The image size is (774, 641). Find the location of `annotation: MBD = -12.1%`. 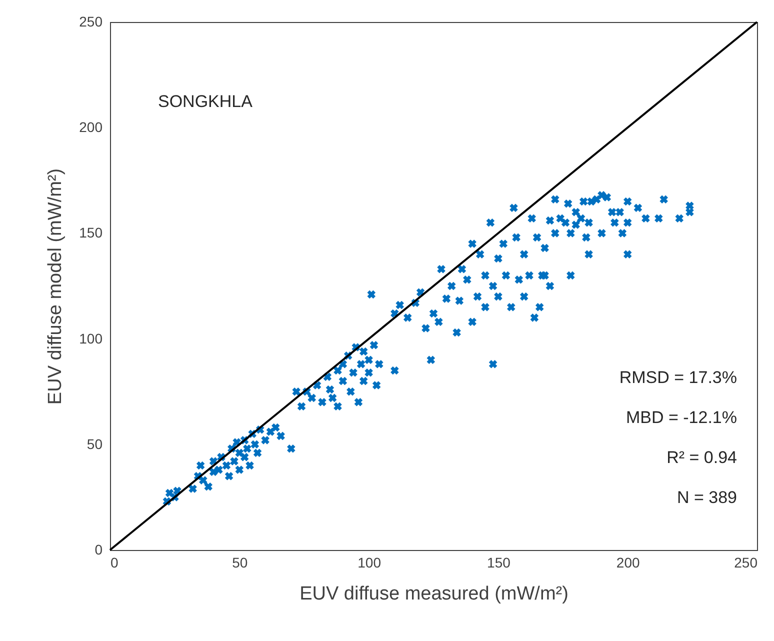

annotation: MBD = -12.1% is located at coordinates (681, 417).